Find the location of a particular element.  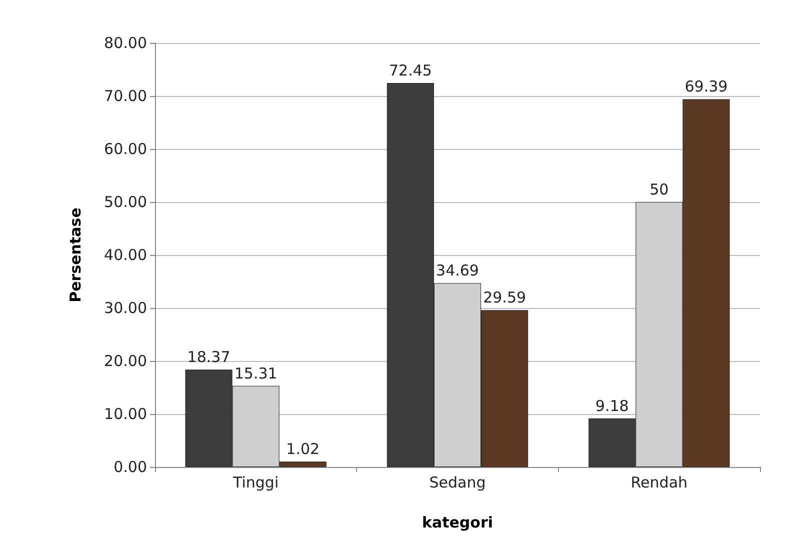

x-axis-title: kategori is located at coordinates (458, 523).